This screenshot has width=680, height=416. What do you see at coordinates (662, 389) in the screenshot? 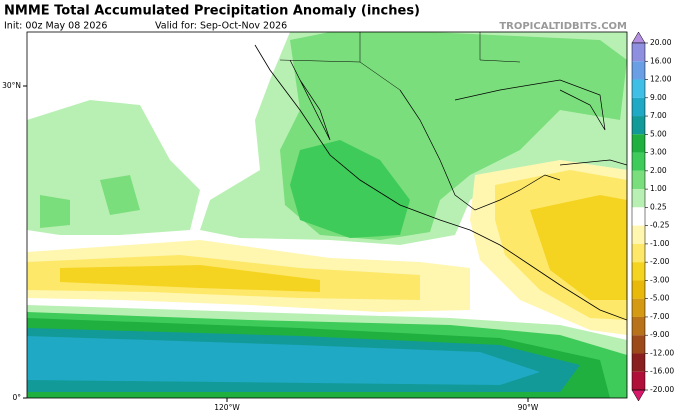
I see `colorbar-tick-label: -20.00` at bounding box center [662, 389].